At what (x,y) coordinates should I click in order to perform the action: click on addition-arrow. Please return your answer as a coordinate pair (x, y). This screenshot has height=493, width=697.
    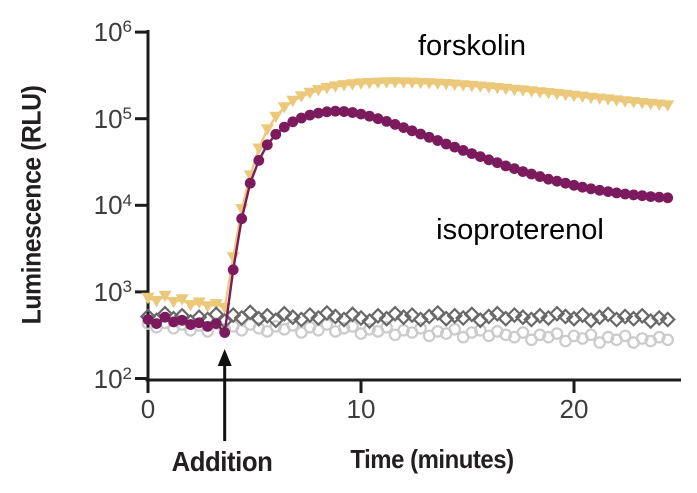
    Looking at the image, I should click on (224, 395).